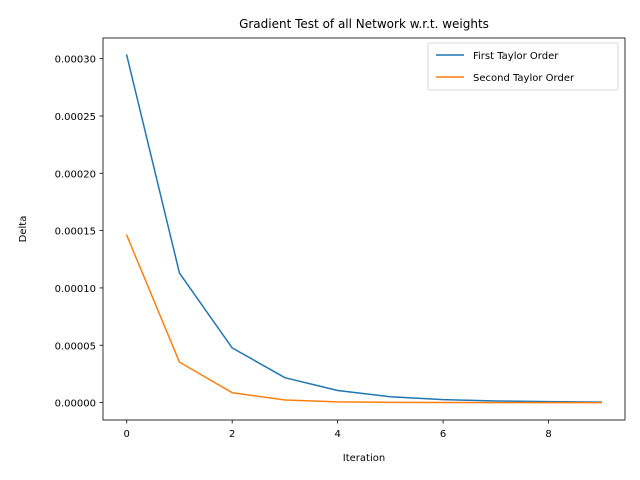 The image size is (640, 480). I want to click on y-tick-label: 0.00020, so click(75, 174).